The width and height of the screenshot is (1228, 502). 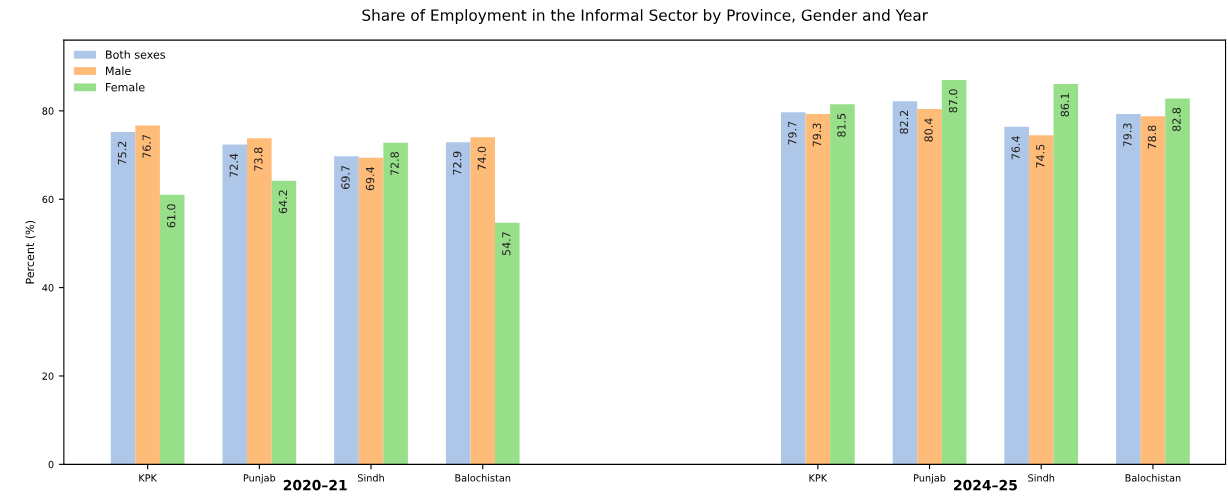 I want to click on data-label: 61.0, so click(x=171, y=216).